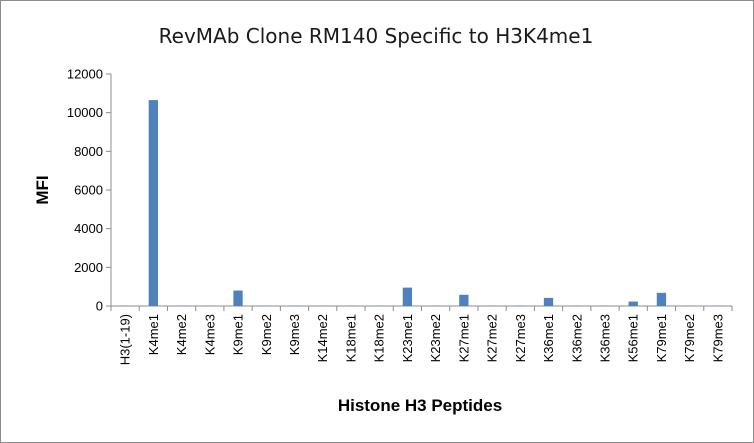 This screenshot has width=754, height=443. I want to click on x-tick-label: K79me2, so click(689, 338).